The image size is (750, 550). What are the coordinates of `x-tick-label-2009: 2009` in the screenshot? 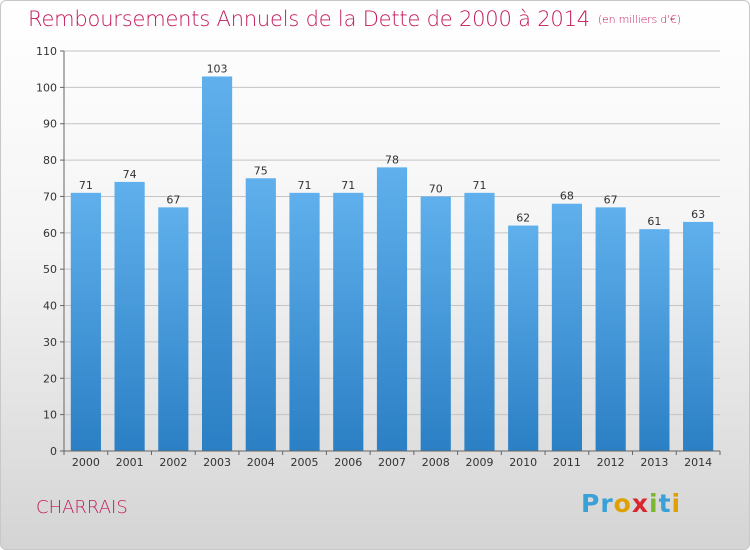 It's located at (479, 462).